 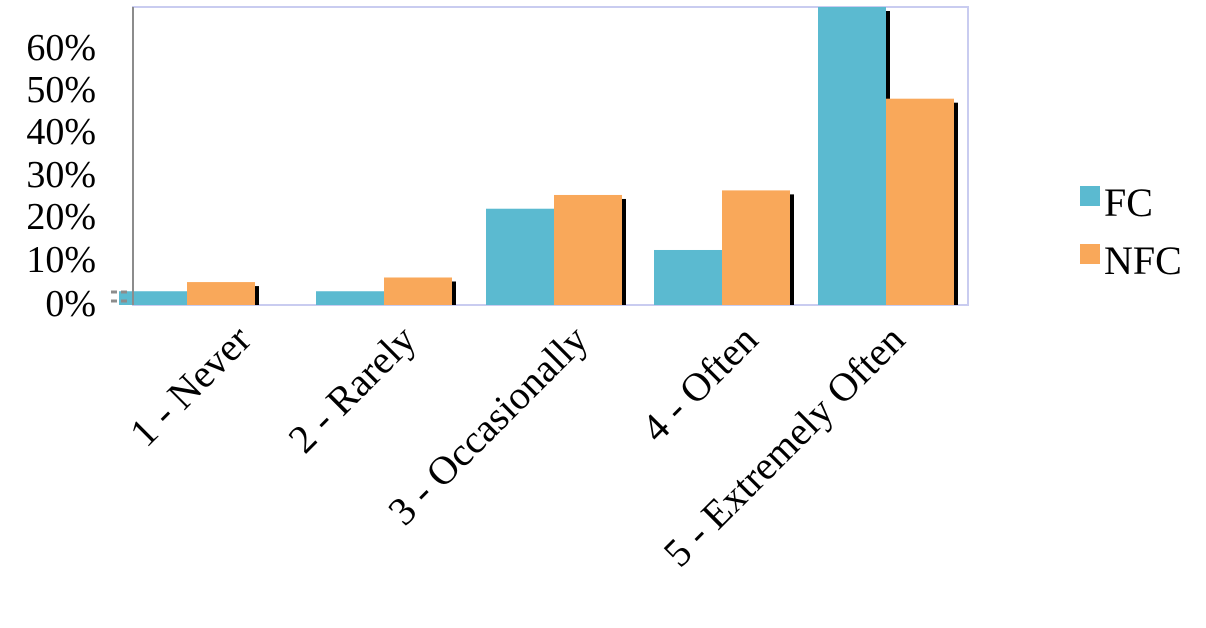 What do you see at coordinates (61, 260) in the screenshot?
I see `y-tick-label: 10%` at bounding box center [61, 260].